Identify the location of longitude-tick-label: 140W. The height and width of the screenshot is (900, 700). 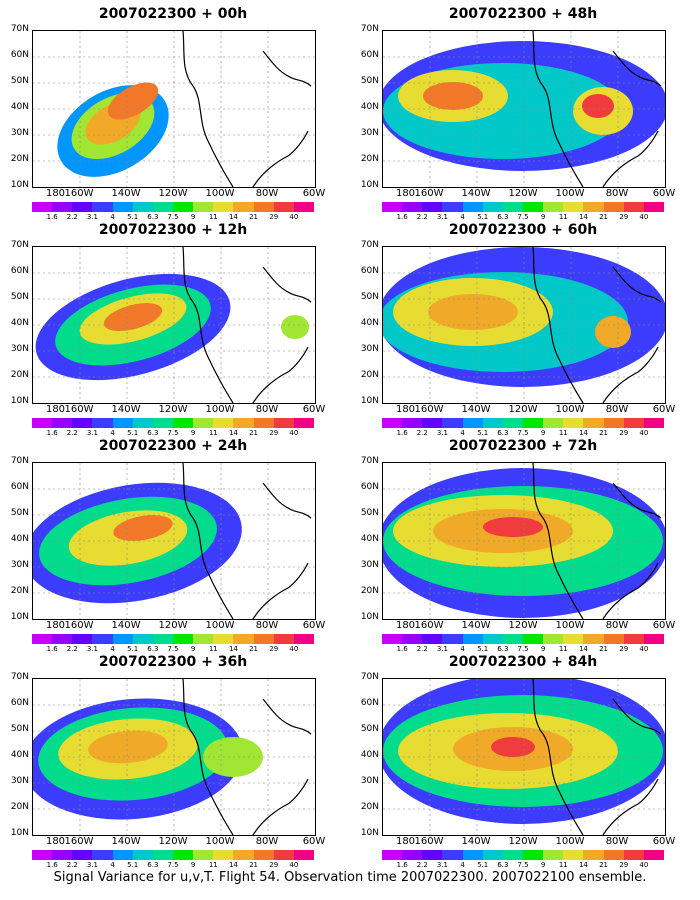
(126, 409).